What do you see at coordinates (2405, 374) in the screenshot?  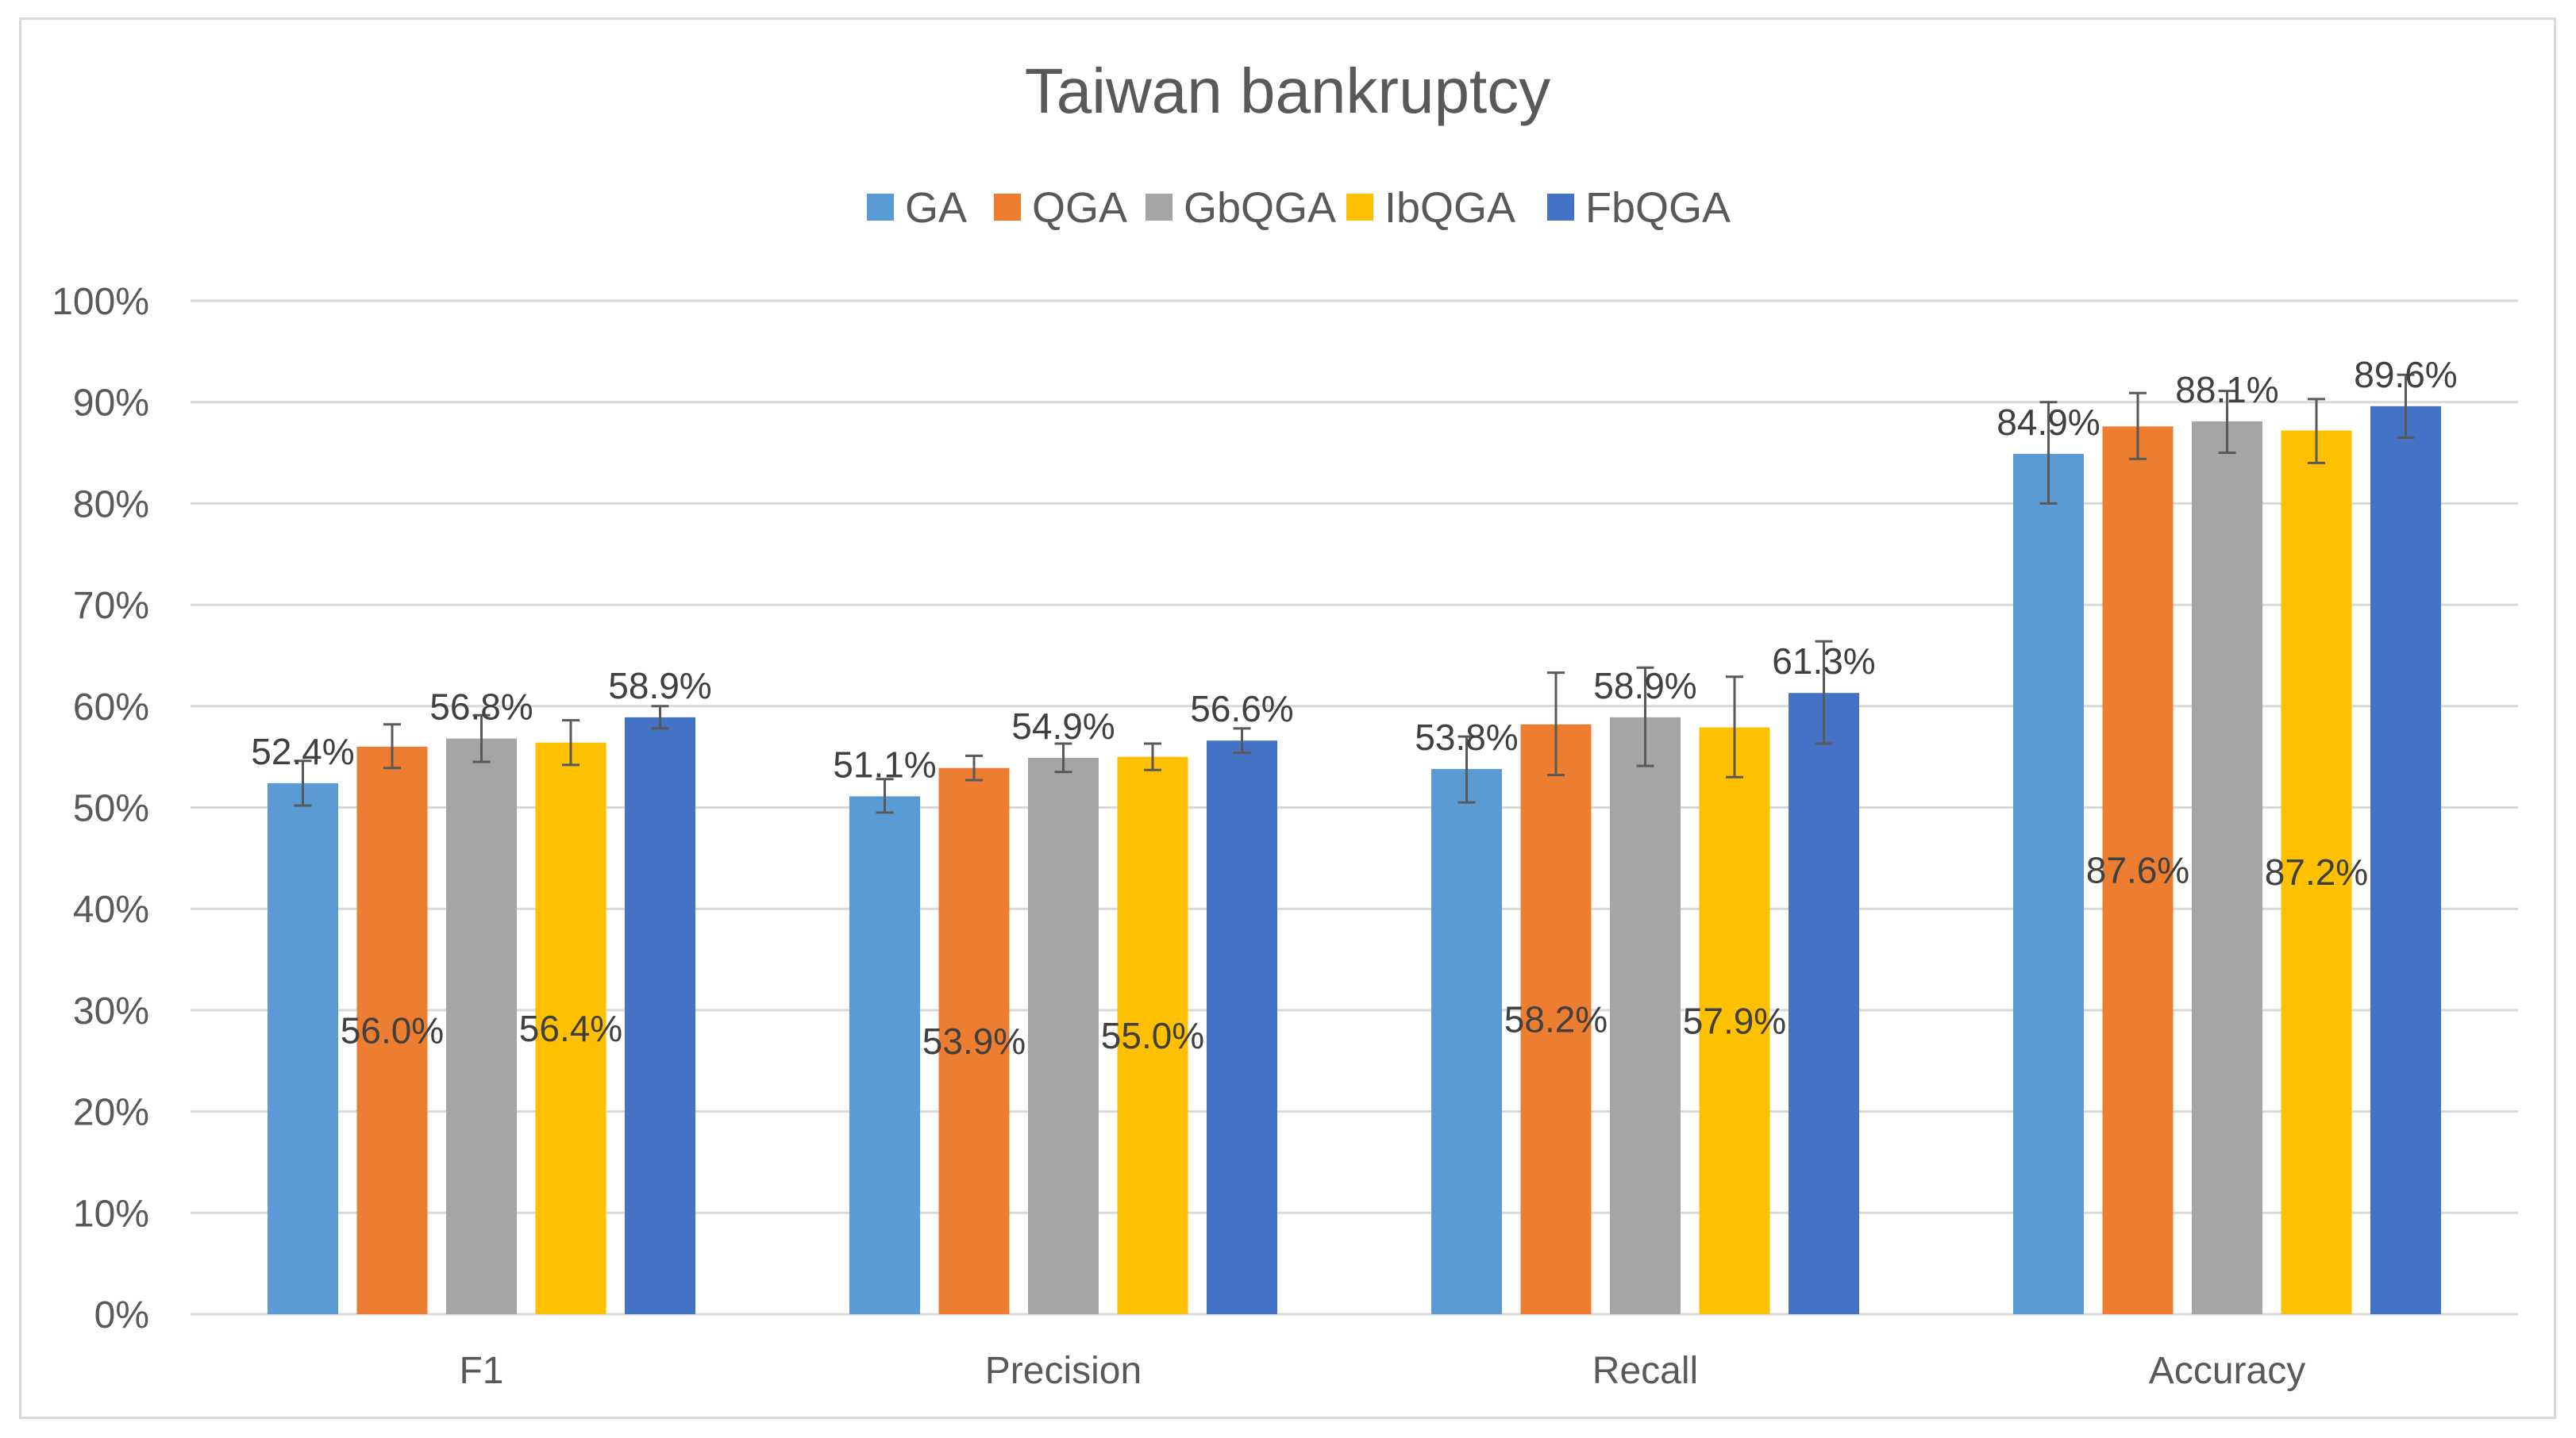 I see `data-label: 89.6%` at bounding box center [2405, 374].